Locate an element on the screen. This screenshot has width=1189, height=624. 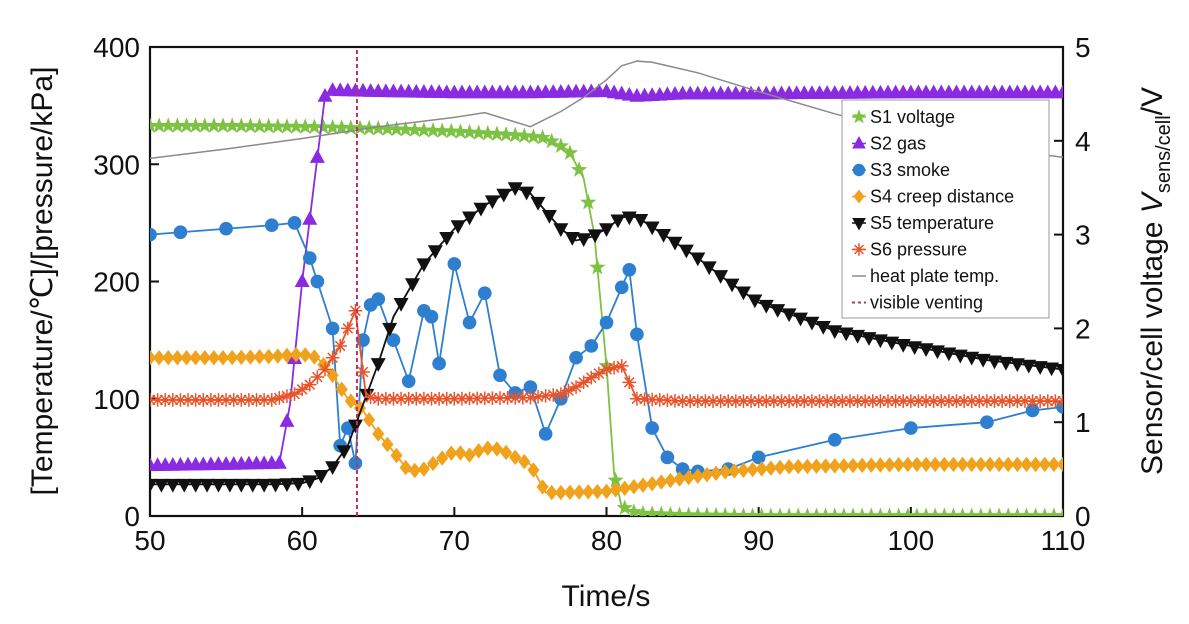
x-tick-label: 70 is located at coordinates (454, 540).